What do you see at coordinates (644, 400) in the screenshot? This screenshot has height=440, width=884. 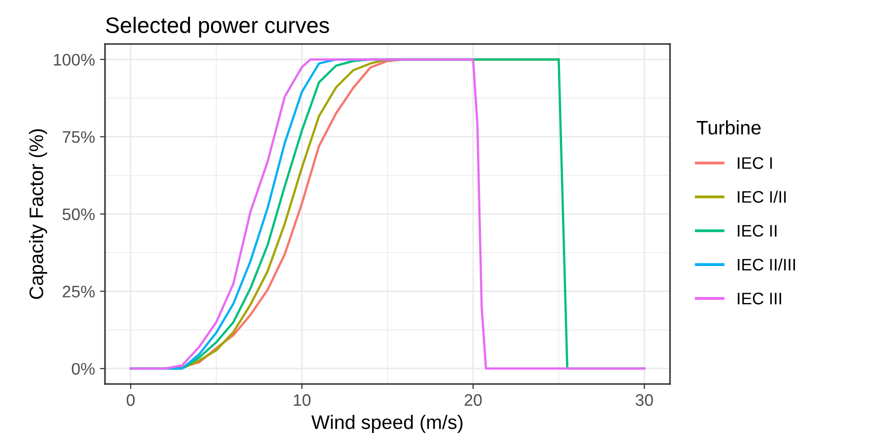 I see `x-tick-label: 30` at bounding box center [644, 400].